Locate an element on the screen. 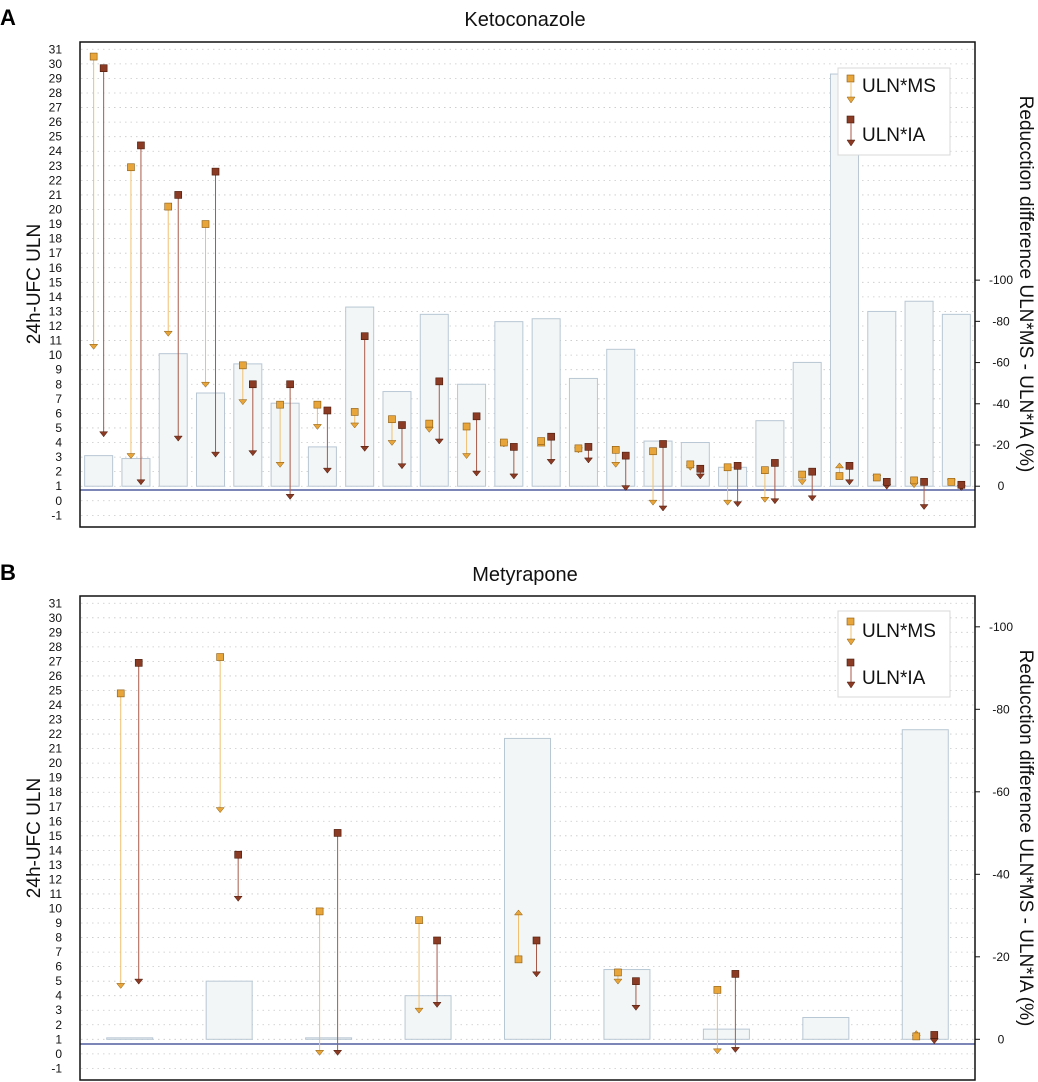  y2-tick-label: 0 is located at coordinates (1001, 1039).